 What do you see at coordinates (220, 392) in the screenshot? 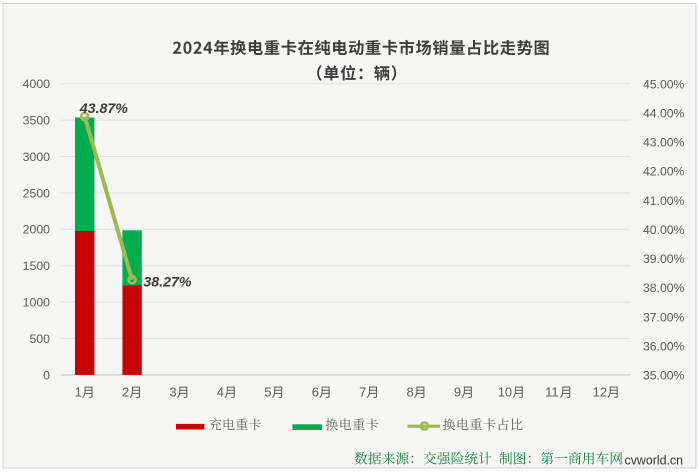
I see `svg-text: 4` at bounding box center [220, 392].